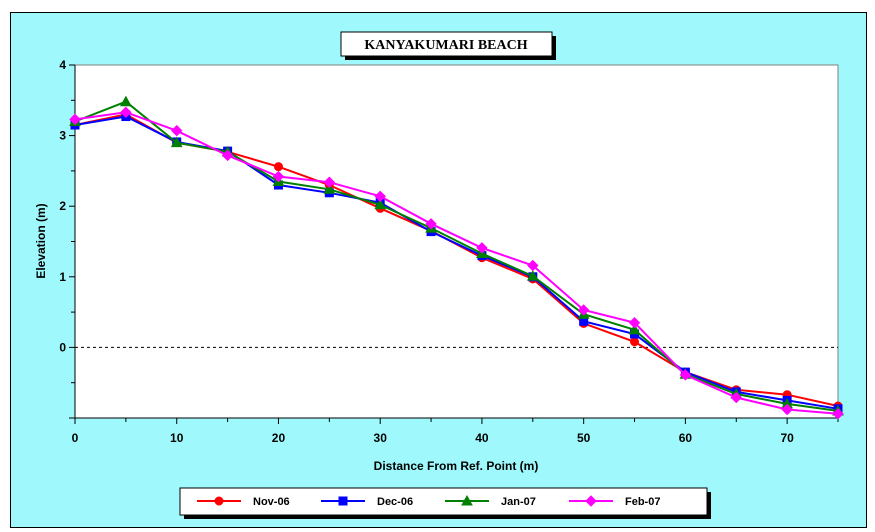 Image resolution: width=875 pixels, height=532 pixels. Describe the element at coordinates (518, 502) in the screenshot. I see `legend-label: Jan-07` at that location.